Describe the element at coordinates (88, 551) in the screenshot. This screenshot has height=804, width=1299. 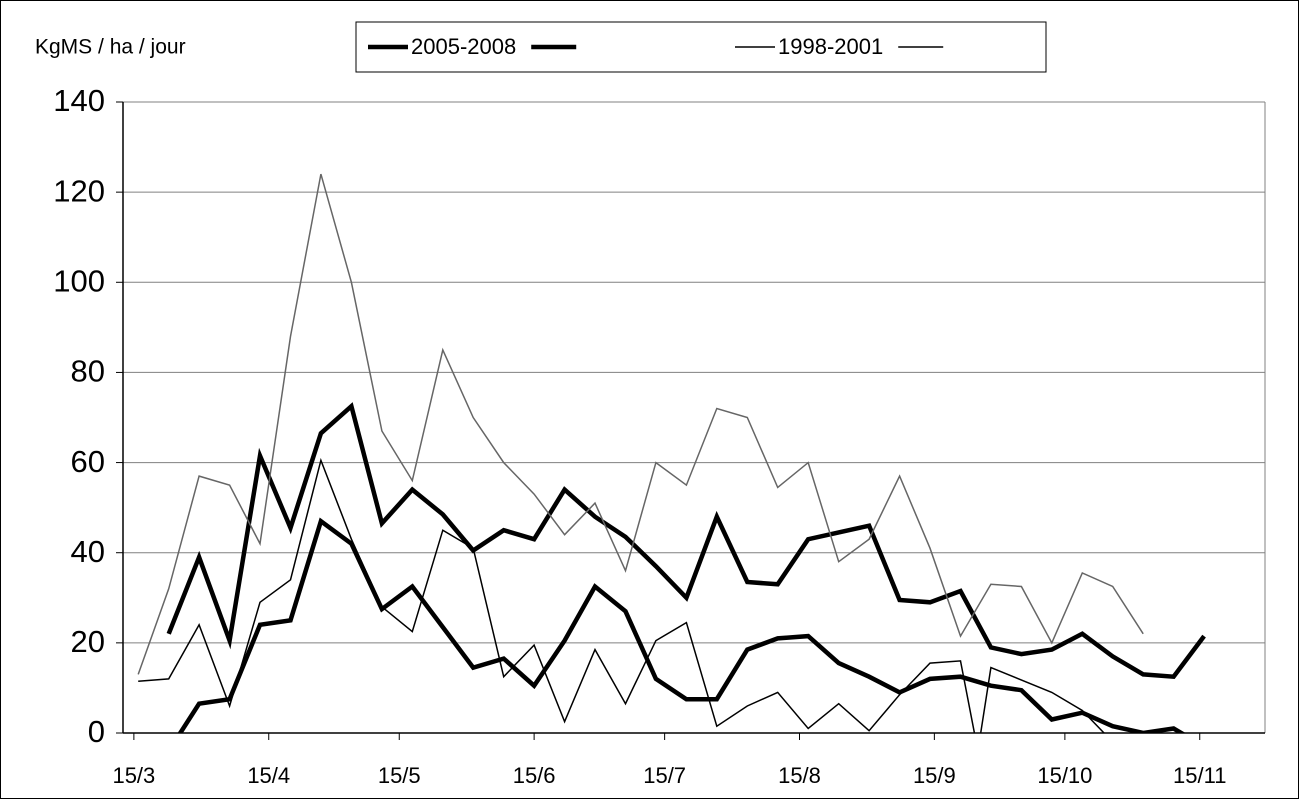
I see `y-tick-label: 40` at that location.